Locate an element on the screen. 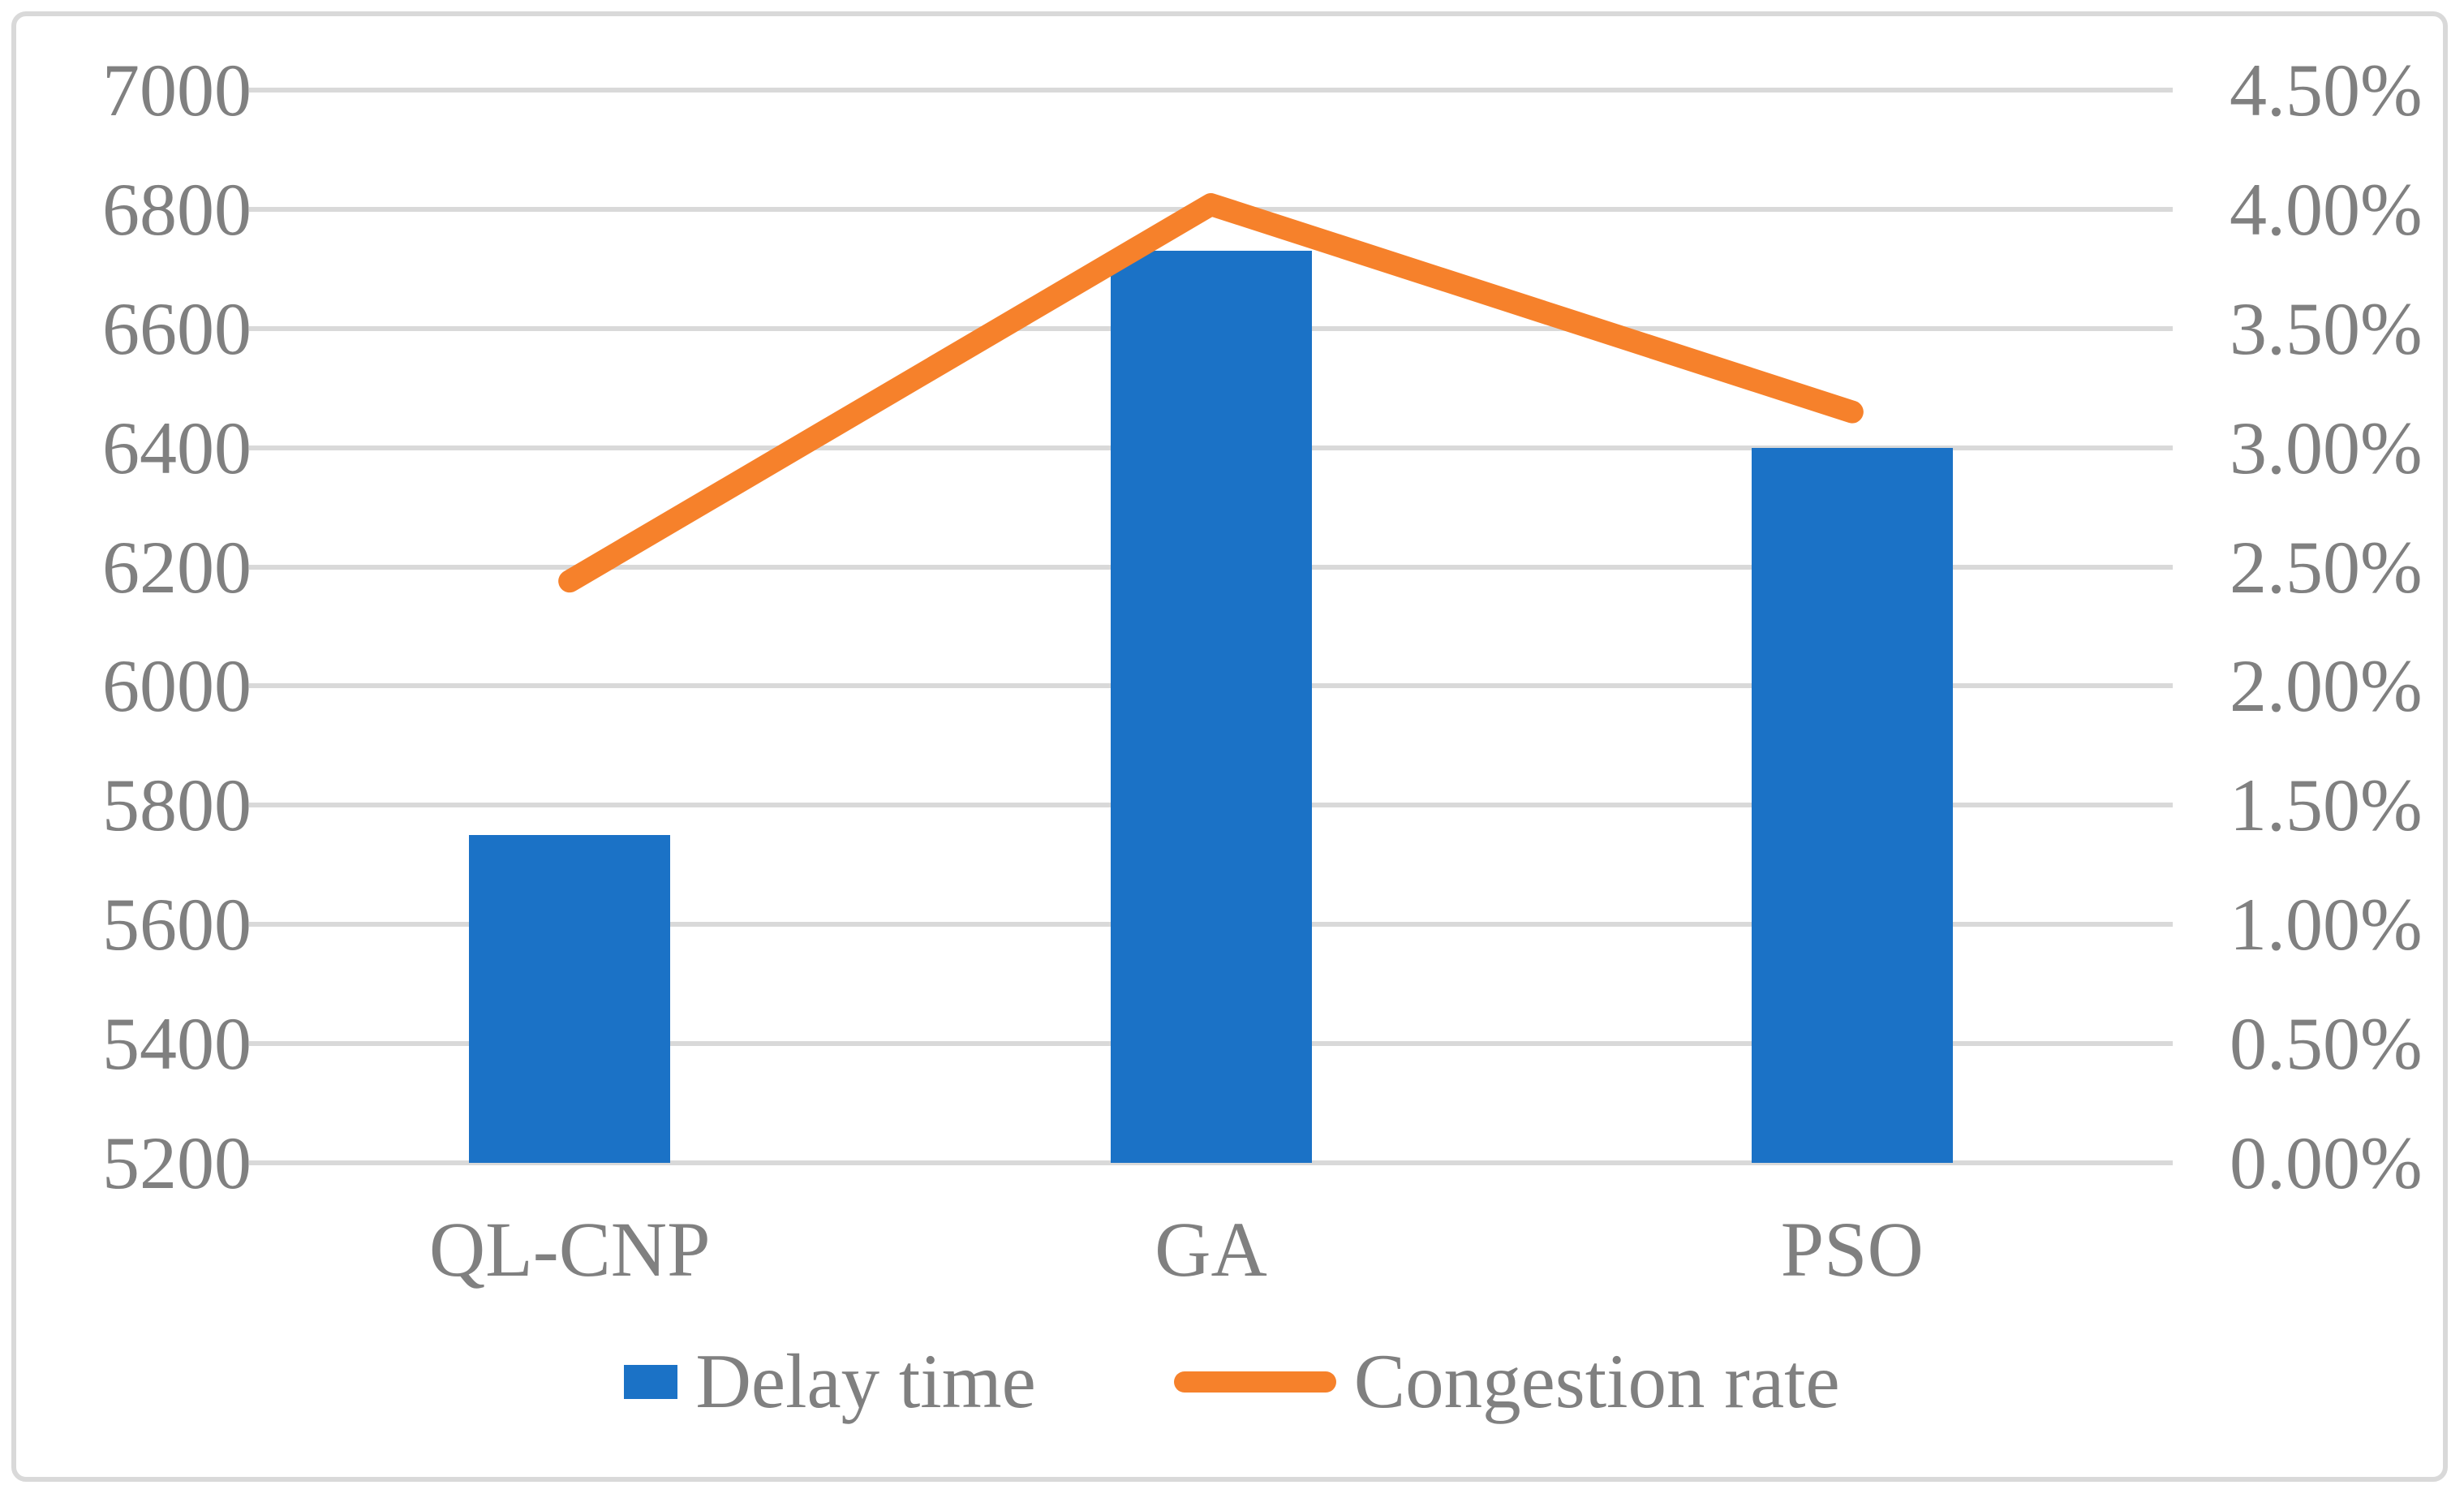 The image size is (2464, 1498). y-tick-label-right: 2.00% is located at coordinates (2326, 686).